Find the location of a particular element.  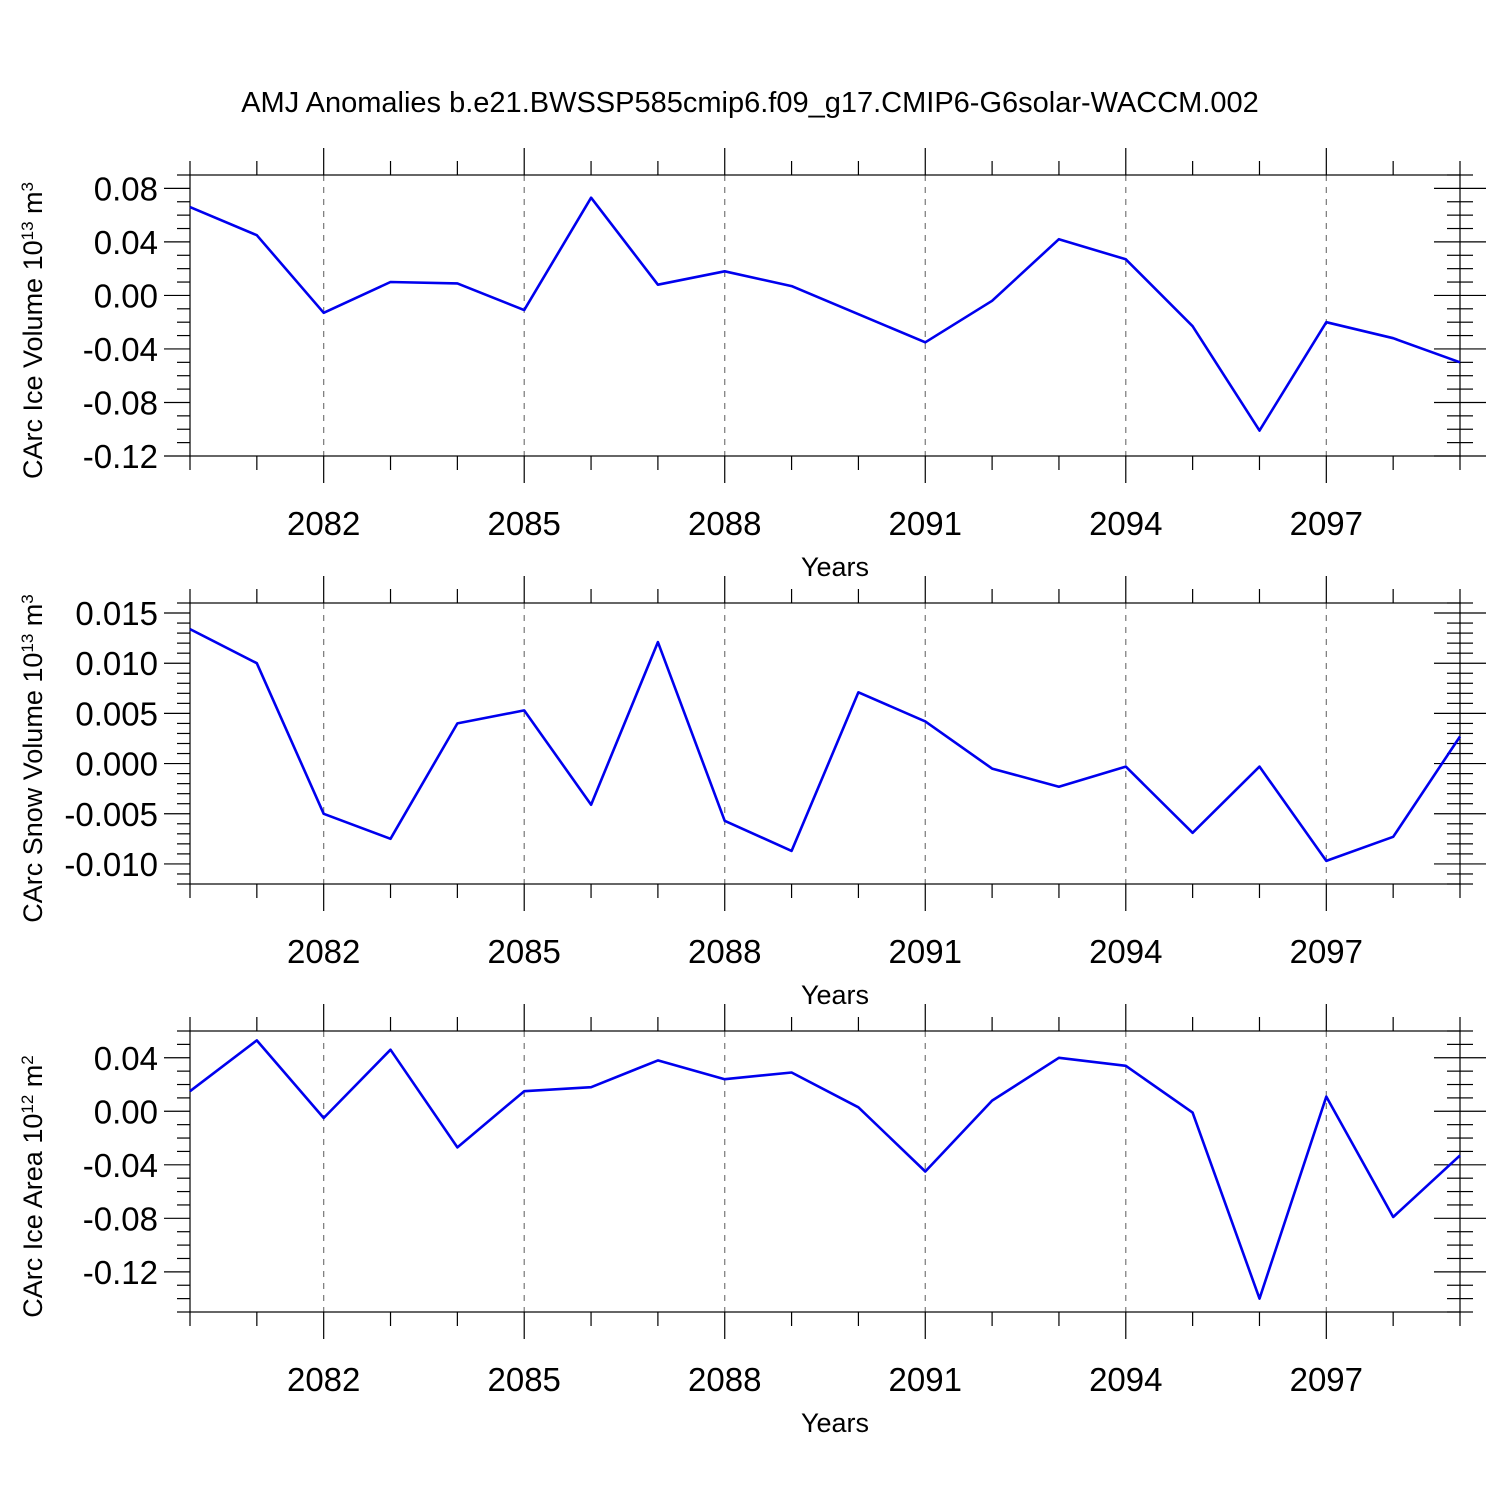

y-tick-label: -0.005 is located at coordinates (111, 814).